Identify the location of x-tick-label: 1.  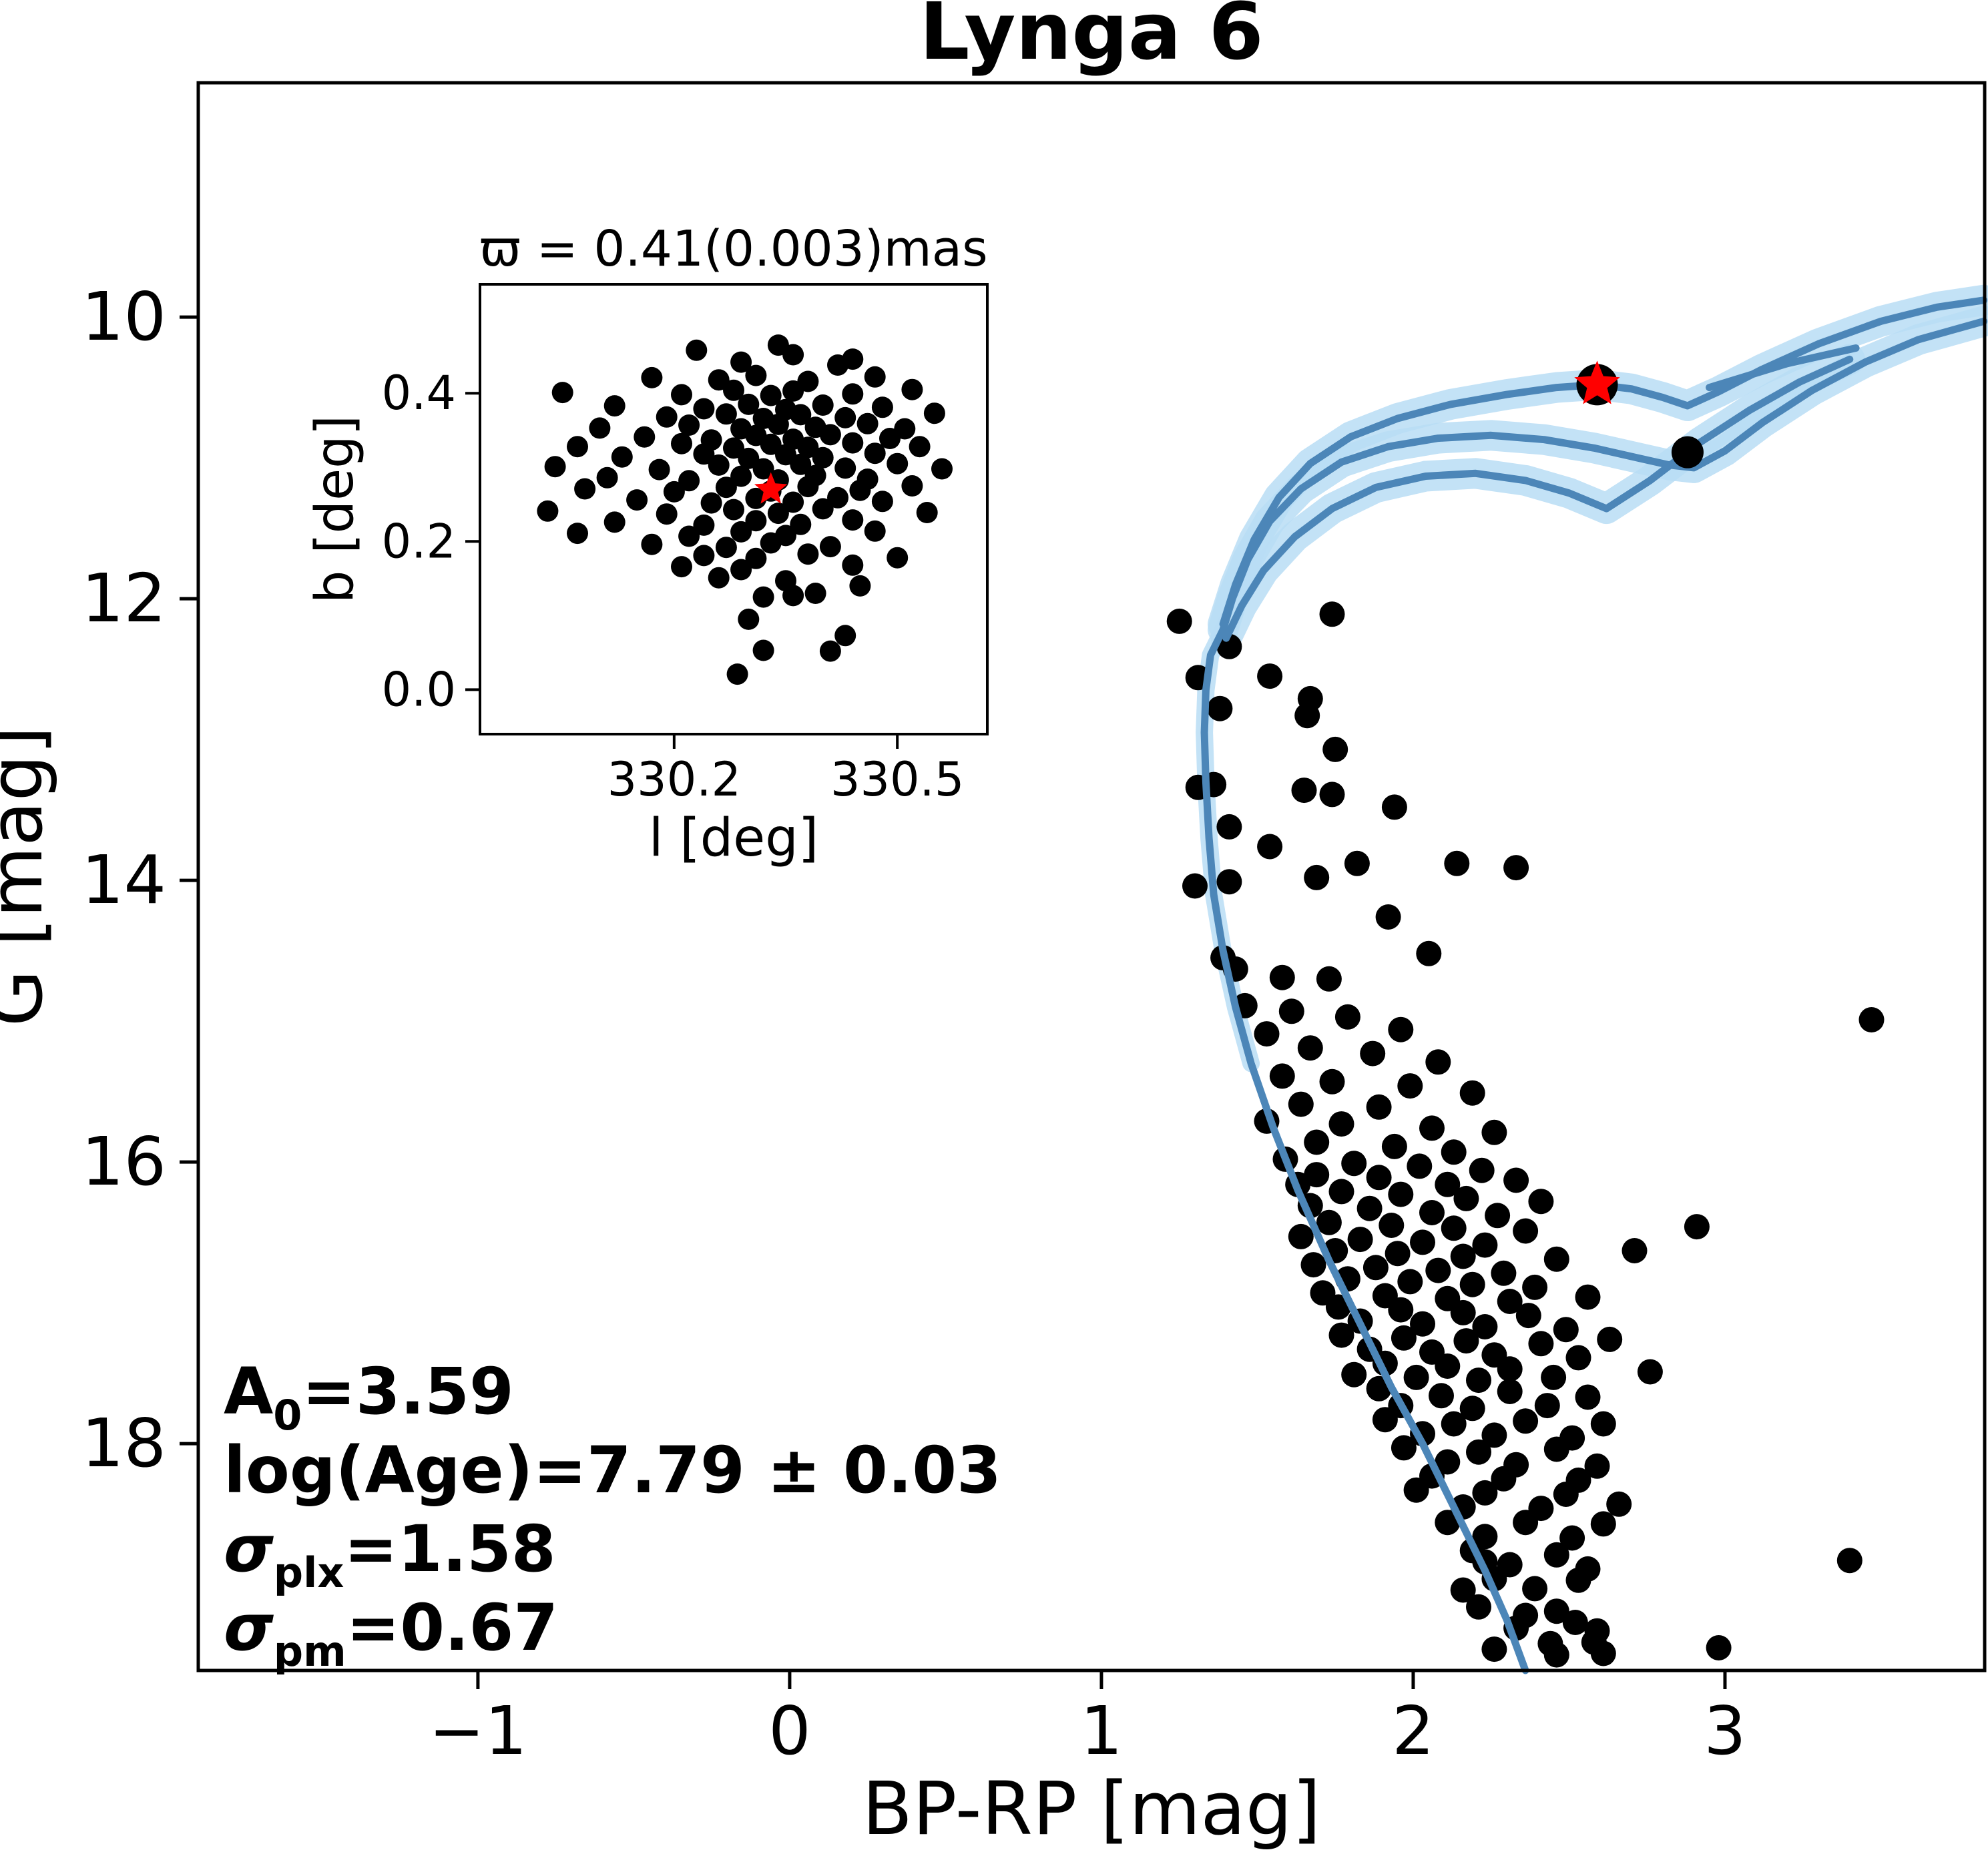
(1102, 1731).